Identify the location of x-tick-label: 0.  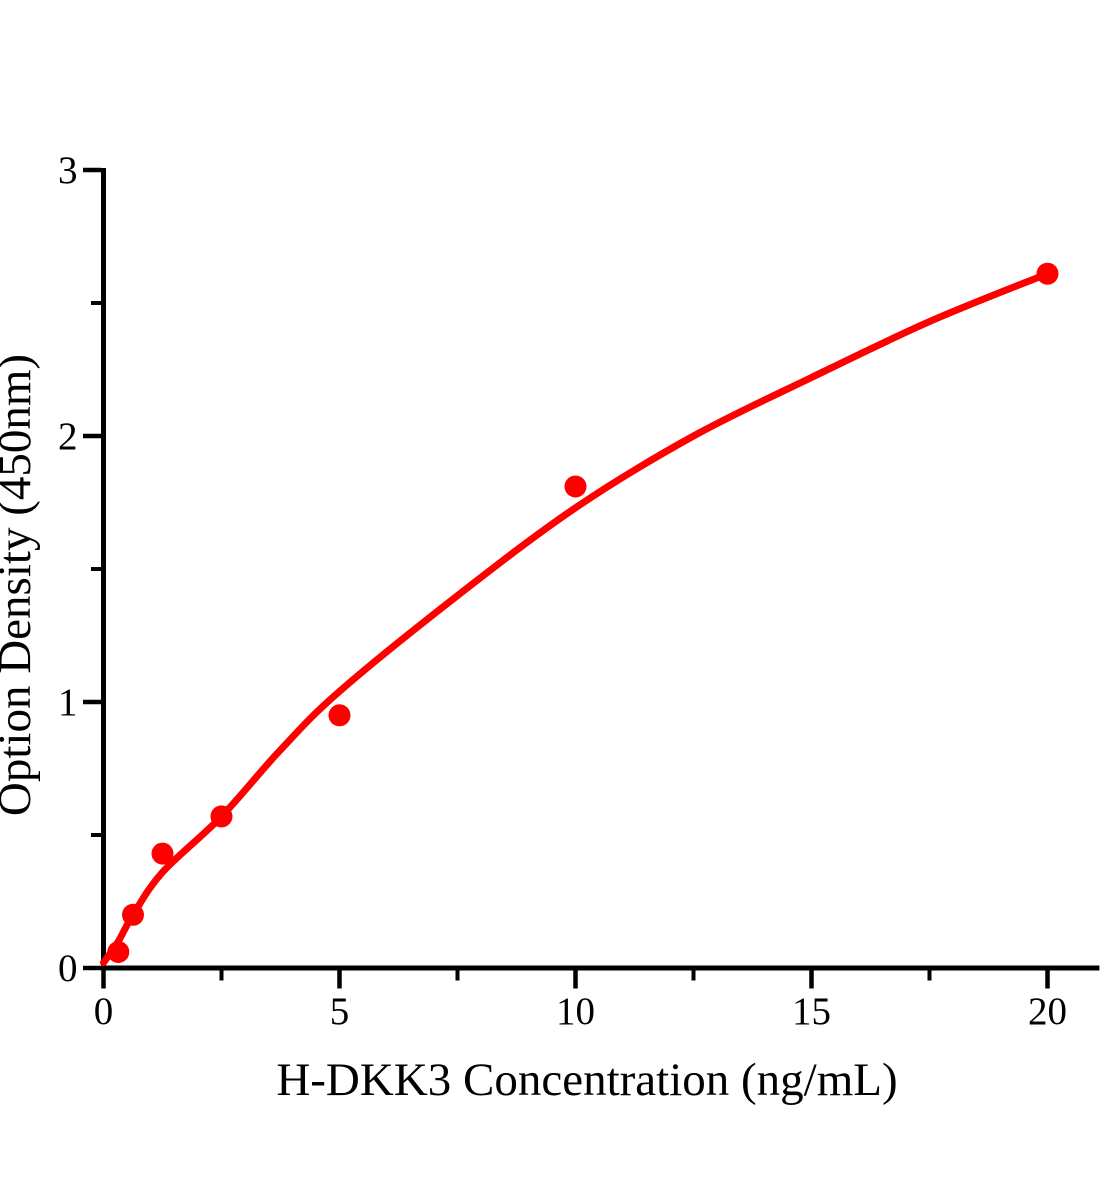
(104, 1011).